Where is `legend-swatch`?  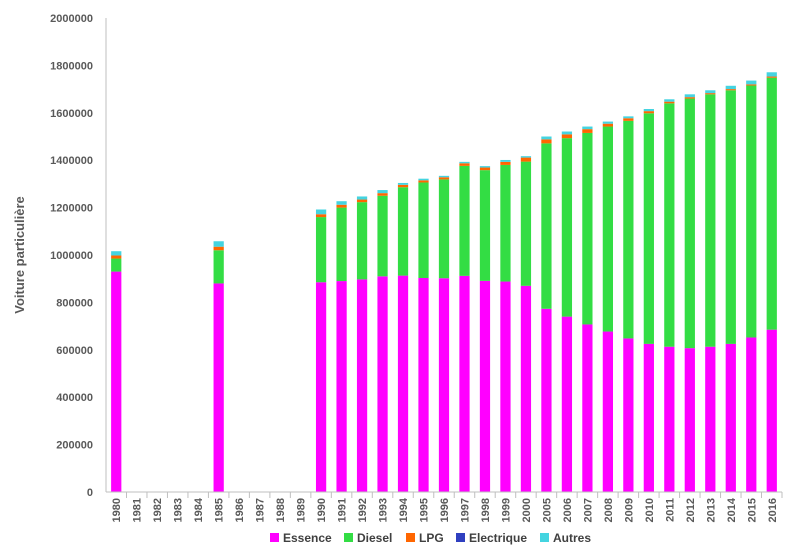 legend-swatch is located at coordinates (274, 537).